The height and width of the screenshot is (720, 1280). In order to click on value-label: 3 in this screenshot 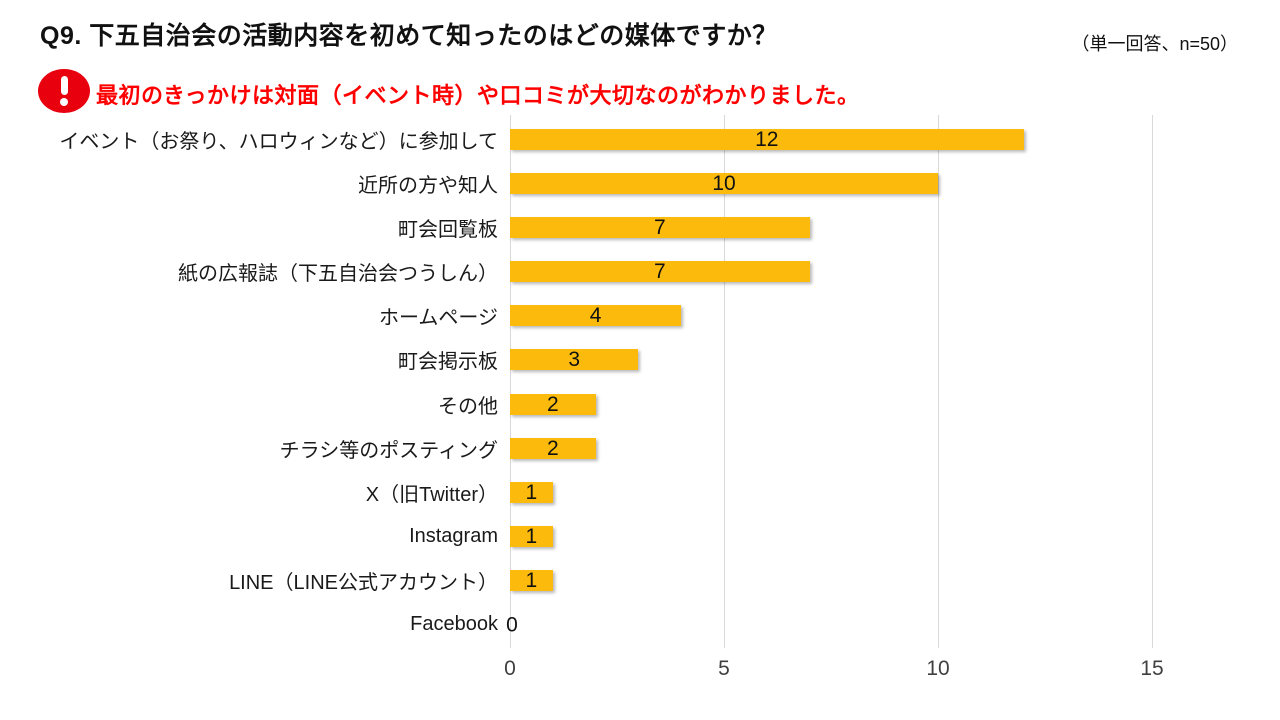, I will do `click(574, 360)`.